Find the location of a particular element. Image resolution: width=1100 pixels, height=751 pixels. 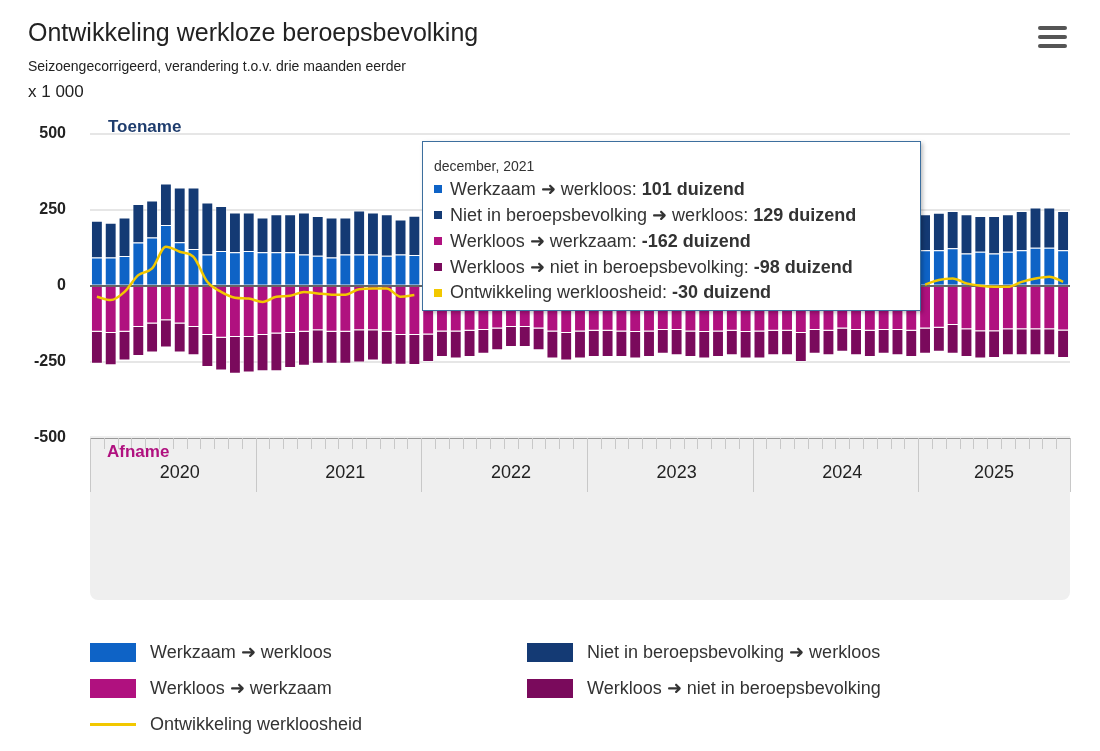

x-tick-label: 2022 is located at coordinates (511, 471).